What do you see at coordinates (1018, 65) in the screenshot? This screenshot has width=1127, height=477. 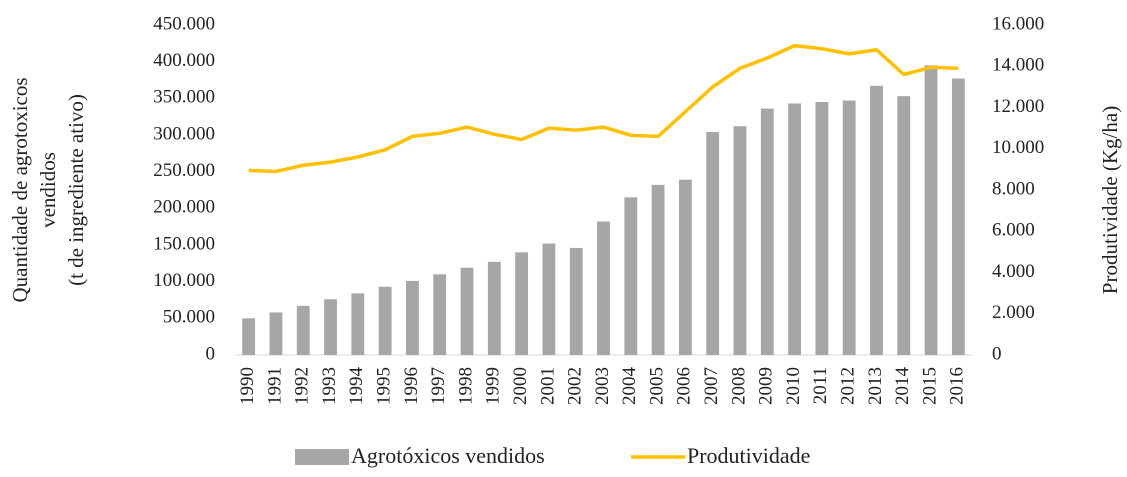 I see `y2-tick-label: 14.000` at bounding box center [1018, 65].